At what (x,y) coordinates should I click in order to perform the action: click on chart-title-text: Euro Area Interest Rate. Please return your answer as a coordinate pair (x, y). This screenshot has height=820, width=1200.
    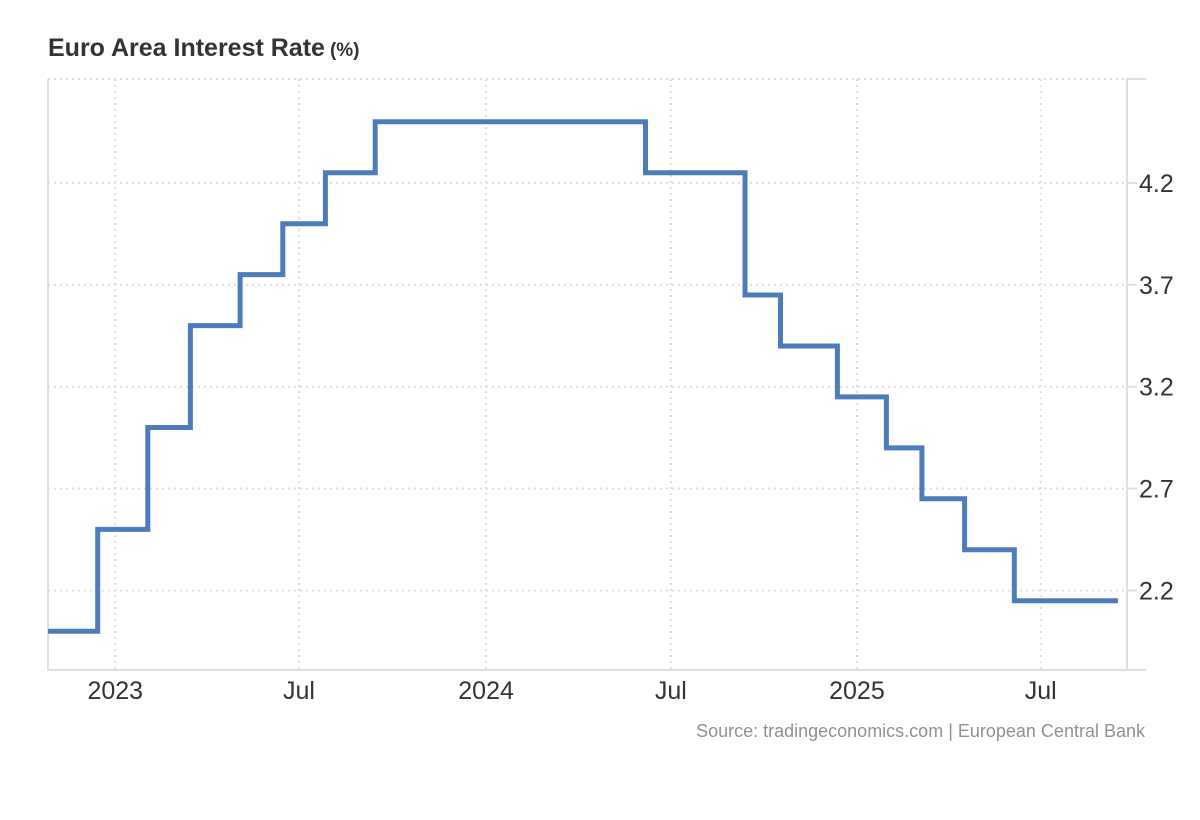
    Looking at the image, I should click on (186, 48).